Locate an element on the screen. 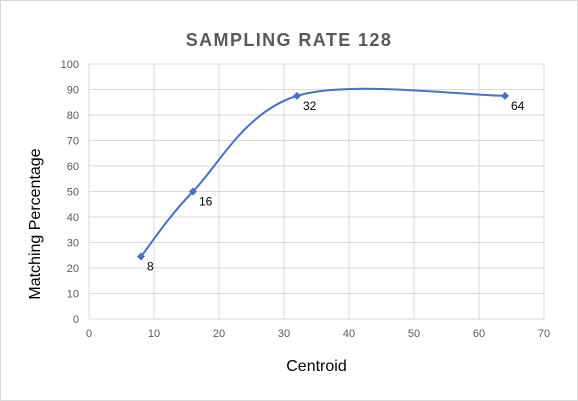 The image size is (578, 401). data-label: 64 is located at coordinates (518, 106).